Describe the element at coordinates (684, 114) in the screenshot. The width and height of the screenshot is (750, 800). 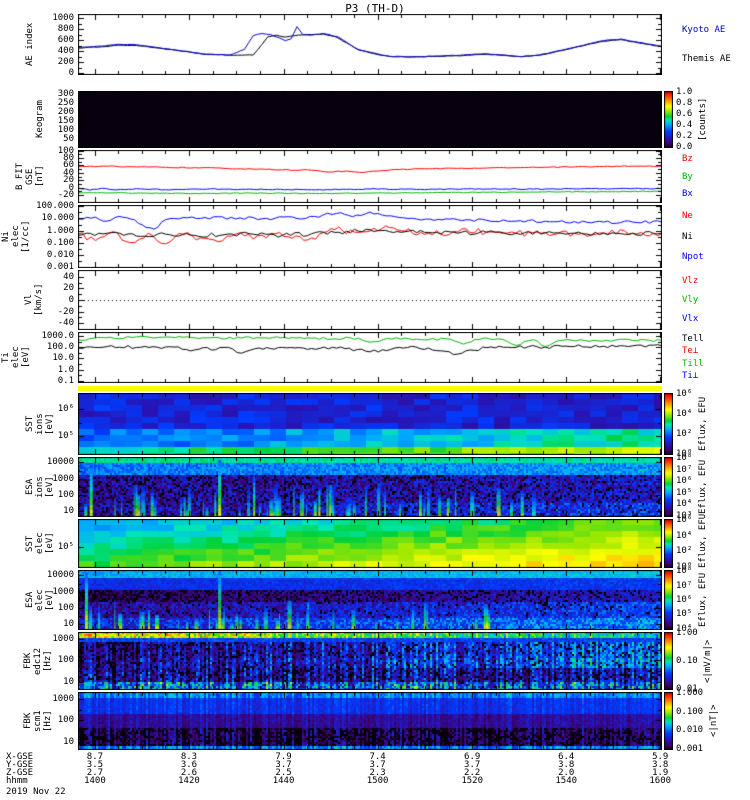
I see `colorbar-tick-label: 0.6` at that location.